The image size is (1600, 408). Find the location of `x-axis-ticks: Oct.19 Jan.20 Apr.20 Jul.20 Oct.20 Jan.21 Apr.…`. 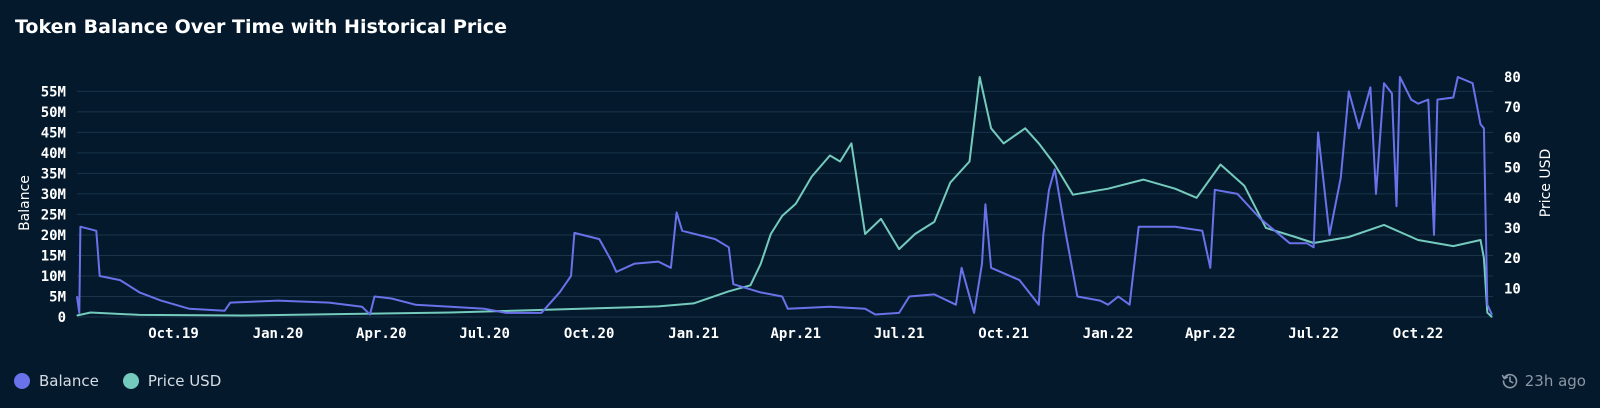

x-axis-ticks: Oct.19 Jan.20 Apr.20 Jul.20 Oct.20 Jan.21 Apr.… is located at coordinates (795, 334).